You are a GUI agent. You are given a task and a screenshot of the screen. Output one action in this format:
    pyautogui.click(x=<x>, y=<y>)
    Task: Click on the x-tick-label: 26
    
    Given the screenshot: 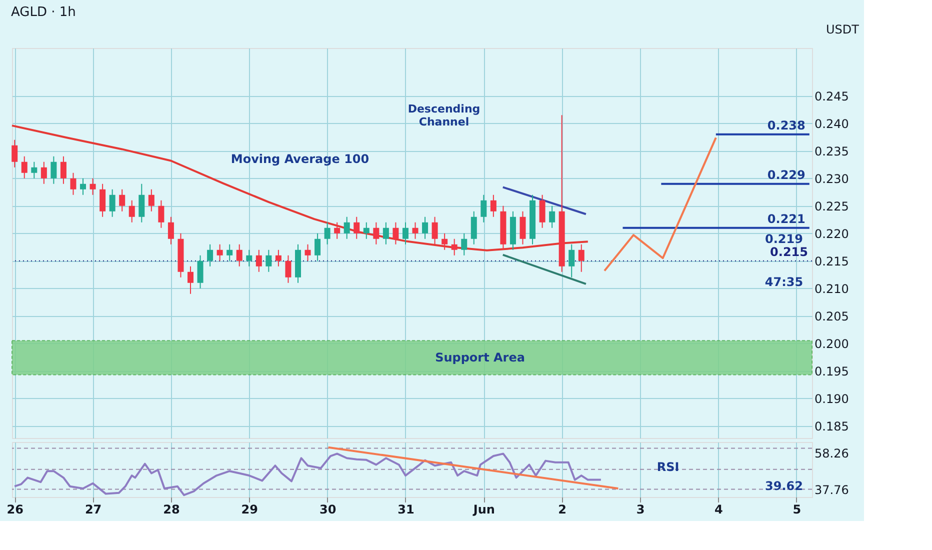 What is the action you would take?
    pyautogui.click(x=15, y=509)
    